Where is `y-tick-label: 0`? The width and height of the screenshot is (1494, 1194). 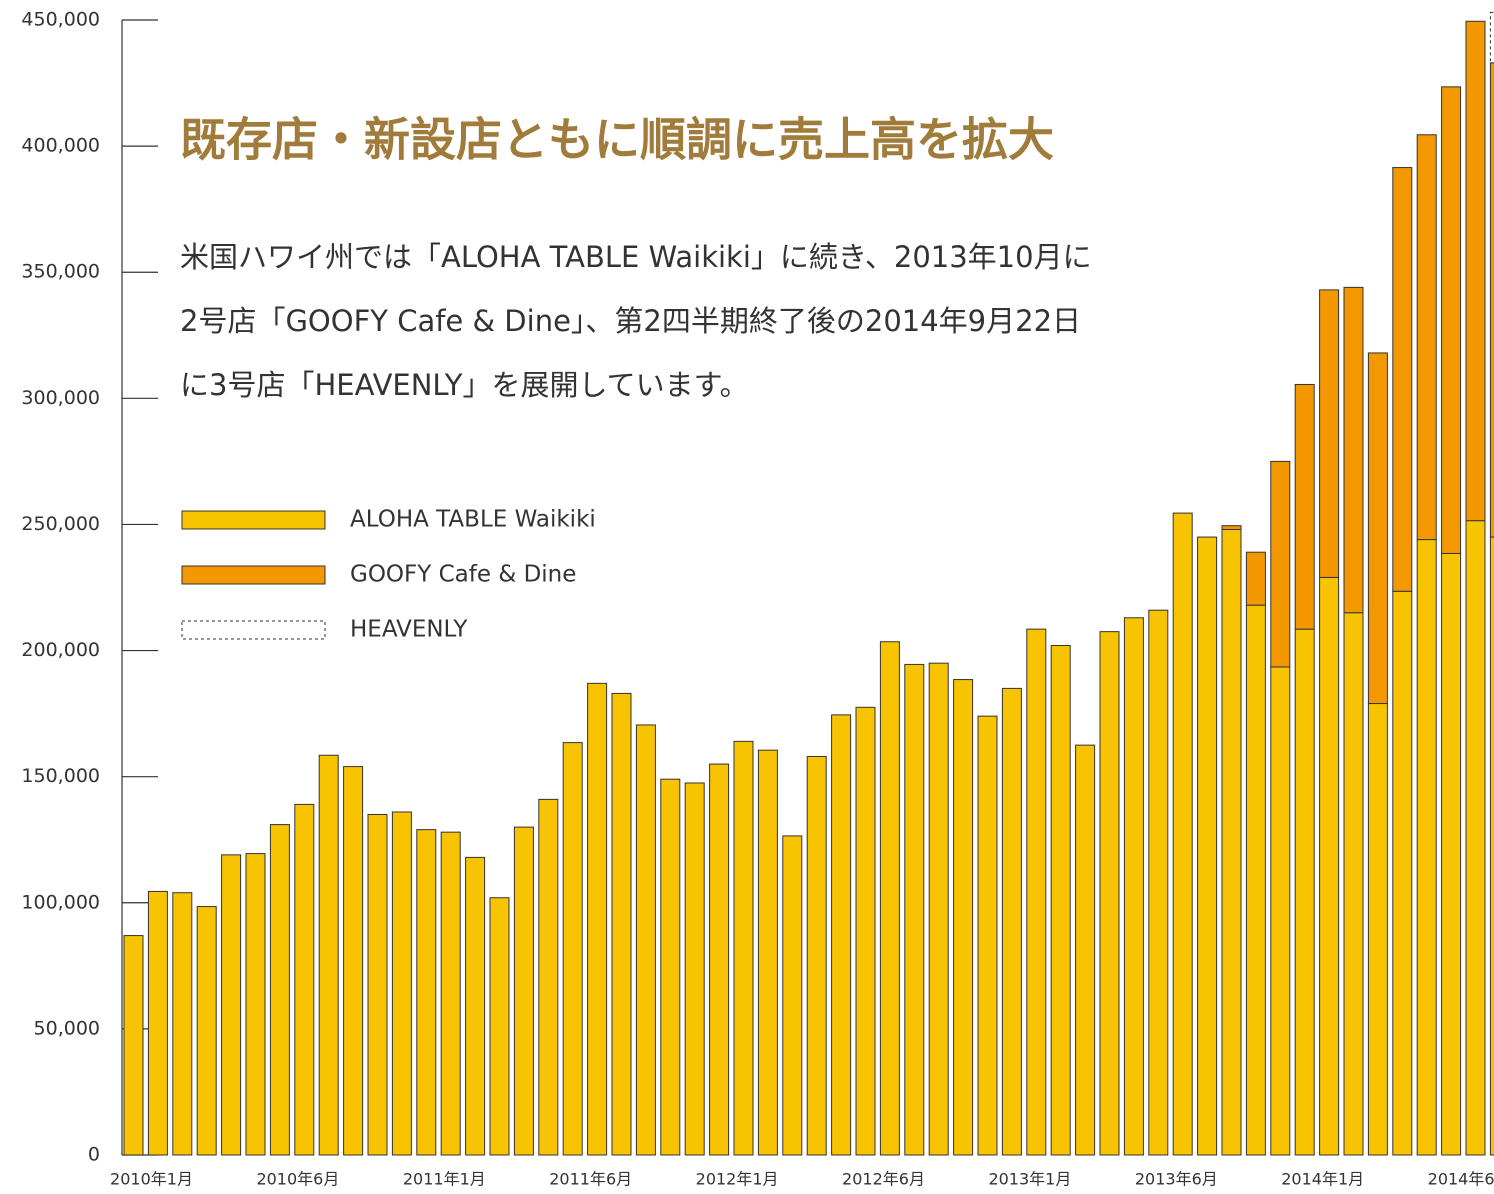
y-tick-label: 0 is located at coordinates (94, 1155).